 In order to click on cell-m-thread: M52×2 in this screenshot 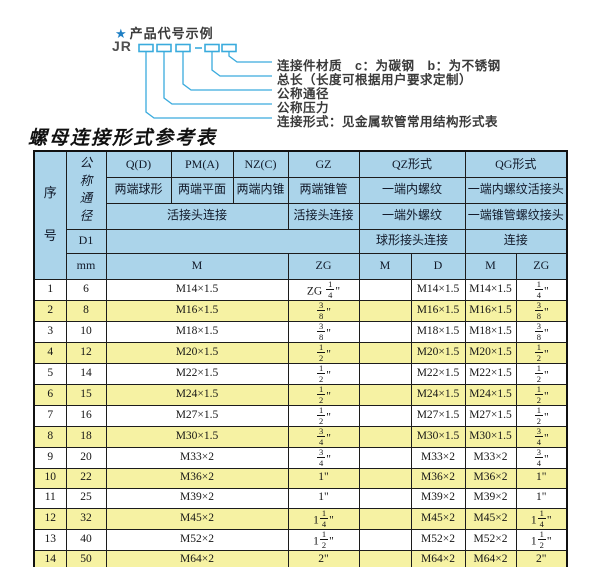, I will do `click(197, 539)`.